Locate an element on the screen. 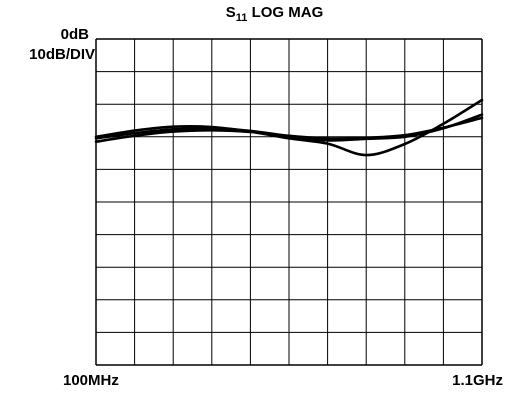 This screenshot has height=394, width=509. chart-title: S11 LOG MAG is located at coordinates (274, 14).